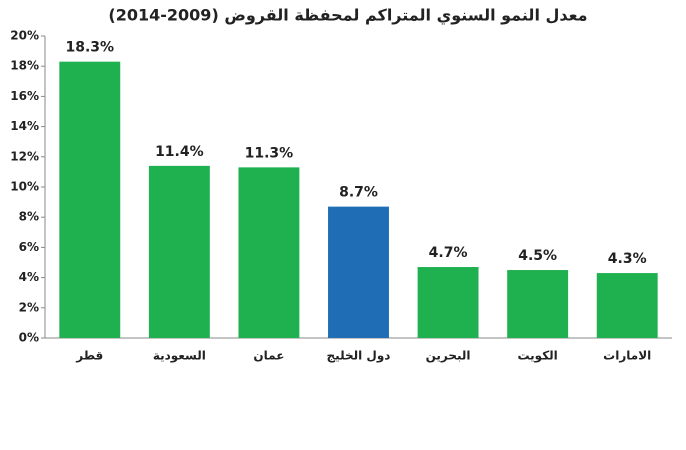  Describe the element at coordinates (29, 307) in the screenshot. I see `y-tick-label: 2%` at that location.